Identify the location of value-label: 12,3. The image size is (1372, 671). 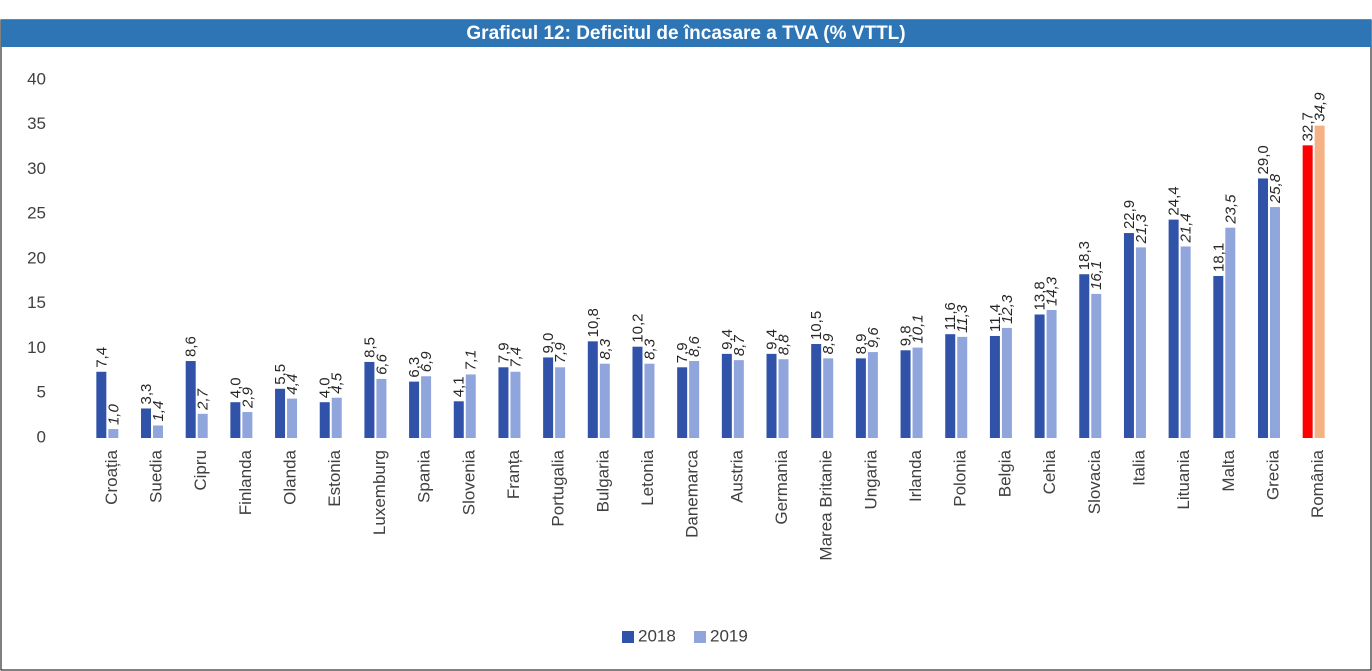
(1007, 309).